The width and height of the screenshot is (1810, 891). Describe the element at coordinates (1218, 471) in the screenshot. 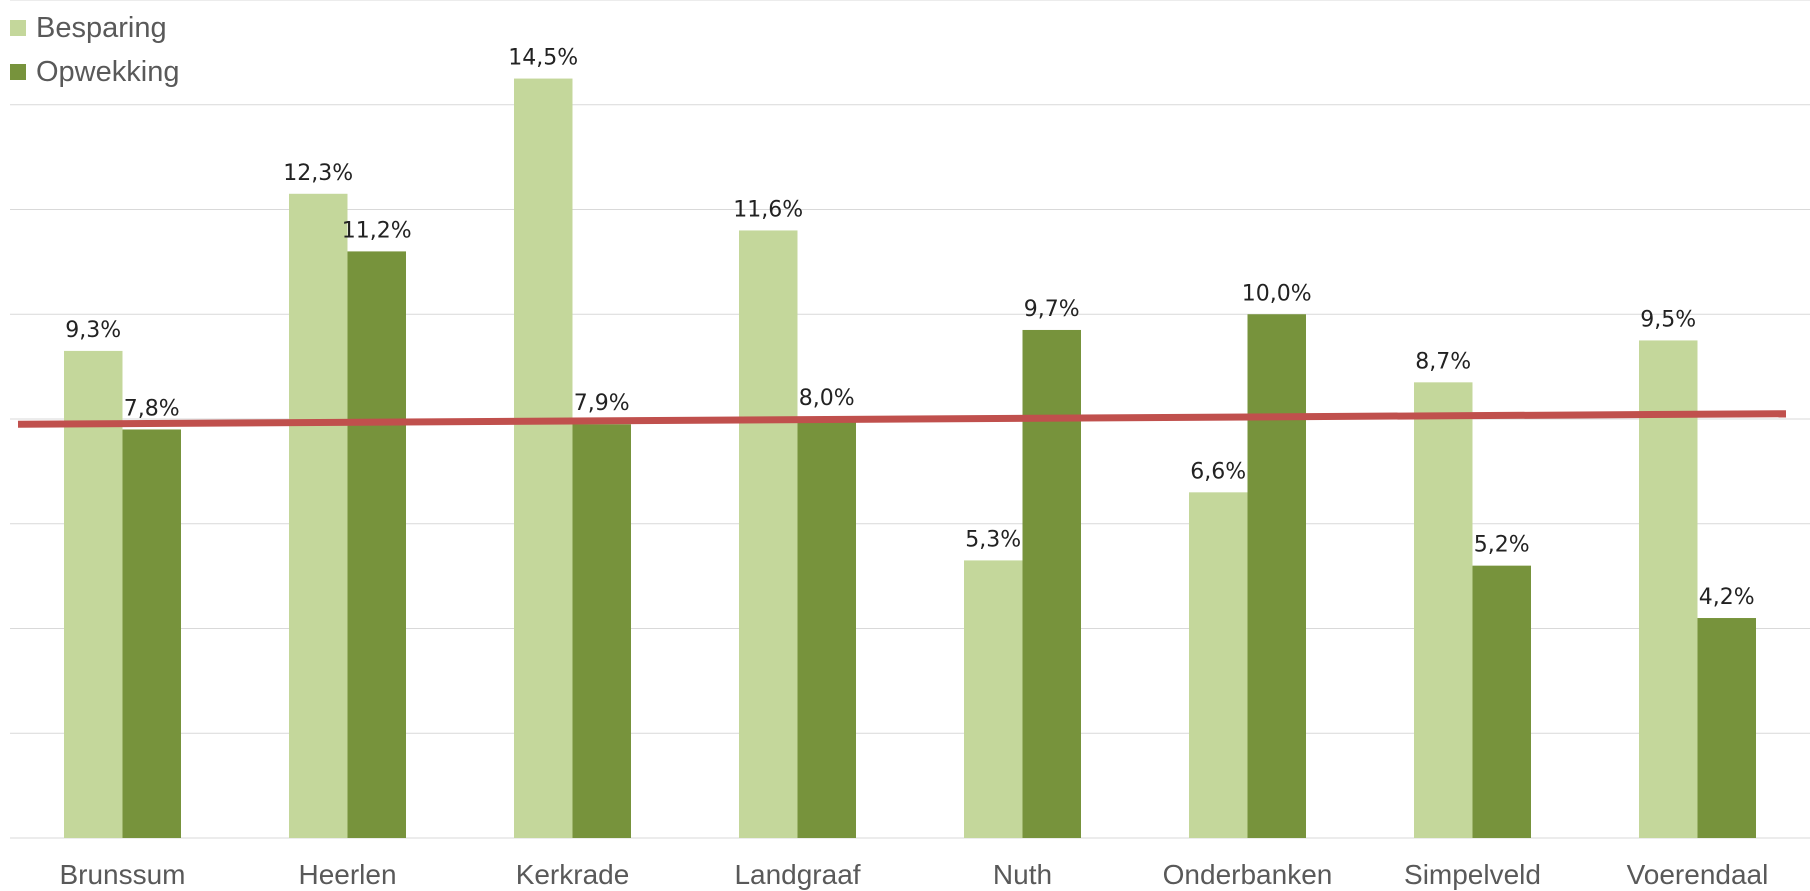

I see `data-label-besparing-onderbanken: 6,6%` at that location.